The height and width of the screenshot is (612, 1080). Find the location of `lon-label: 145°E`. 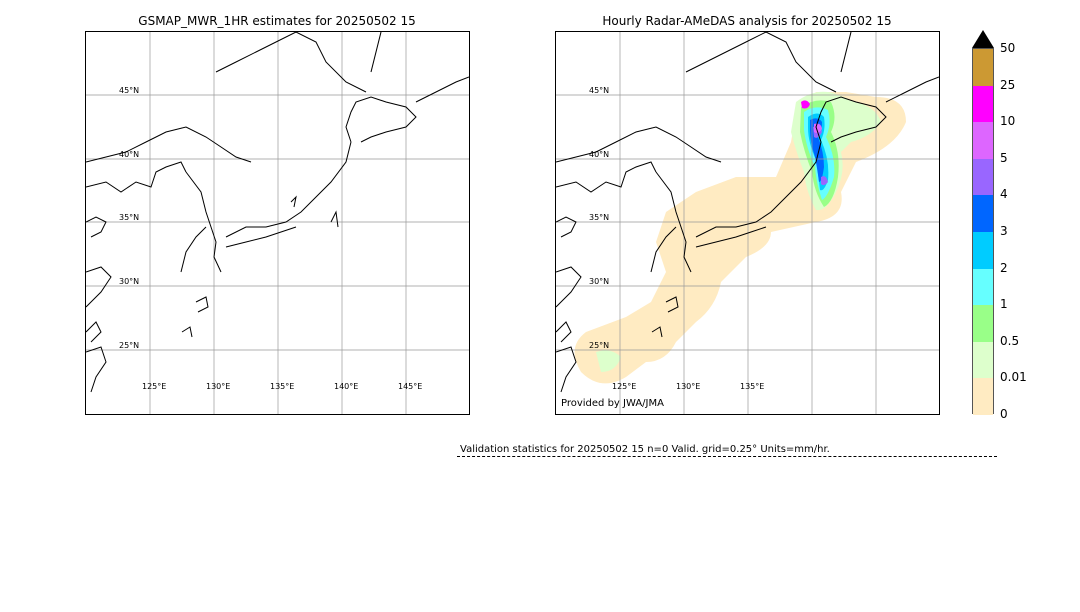

lon-label: 145°E is located at coordinates (410, 386).